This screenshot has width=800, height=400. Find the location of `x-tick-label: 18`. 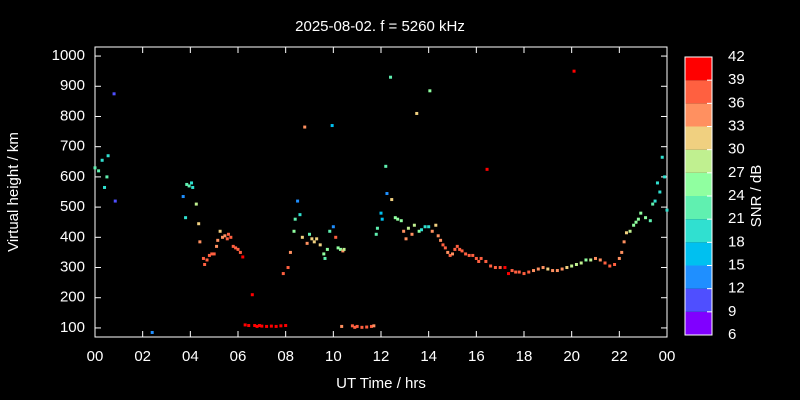

x-tick-label: 18 is located at coordinates (524, 356).